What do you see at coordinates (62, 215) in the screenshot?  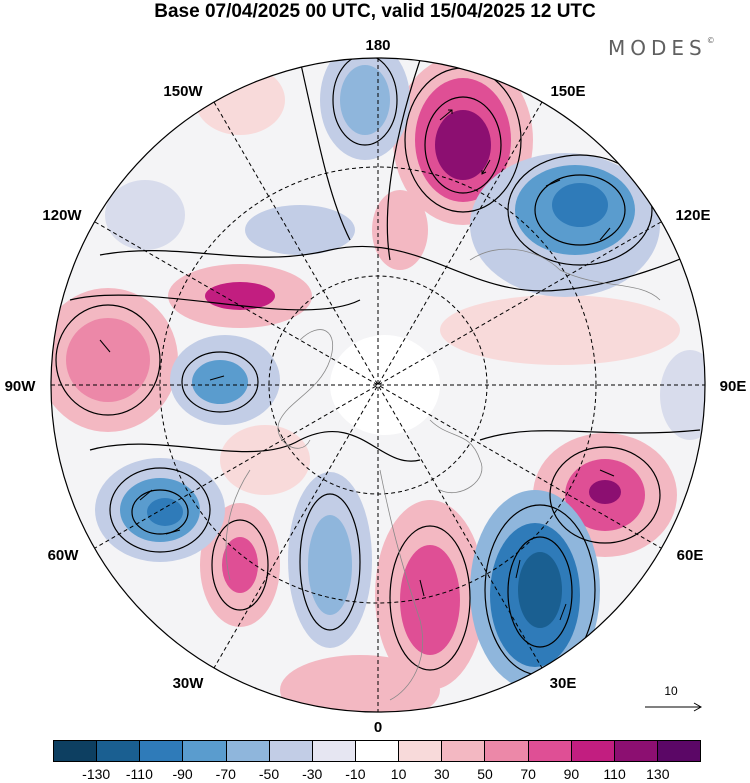 I see `lon-label-120w: 120W` at bounding box center [62, 215].